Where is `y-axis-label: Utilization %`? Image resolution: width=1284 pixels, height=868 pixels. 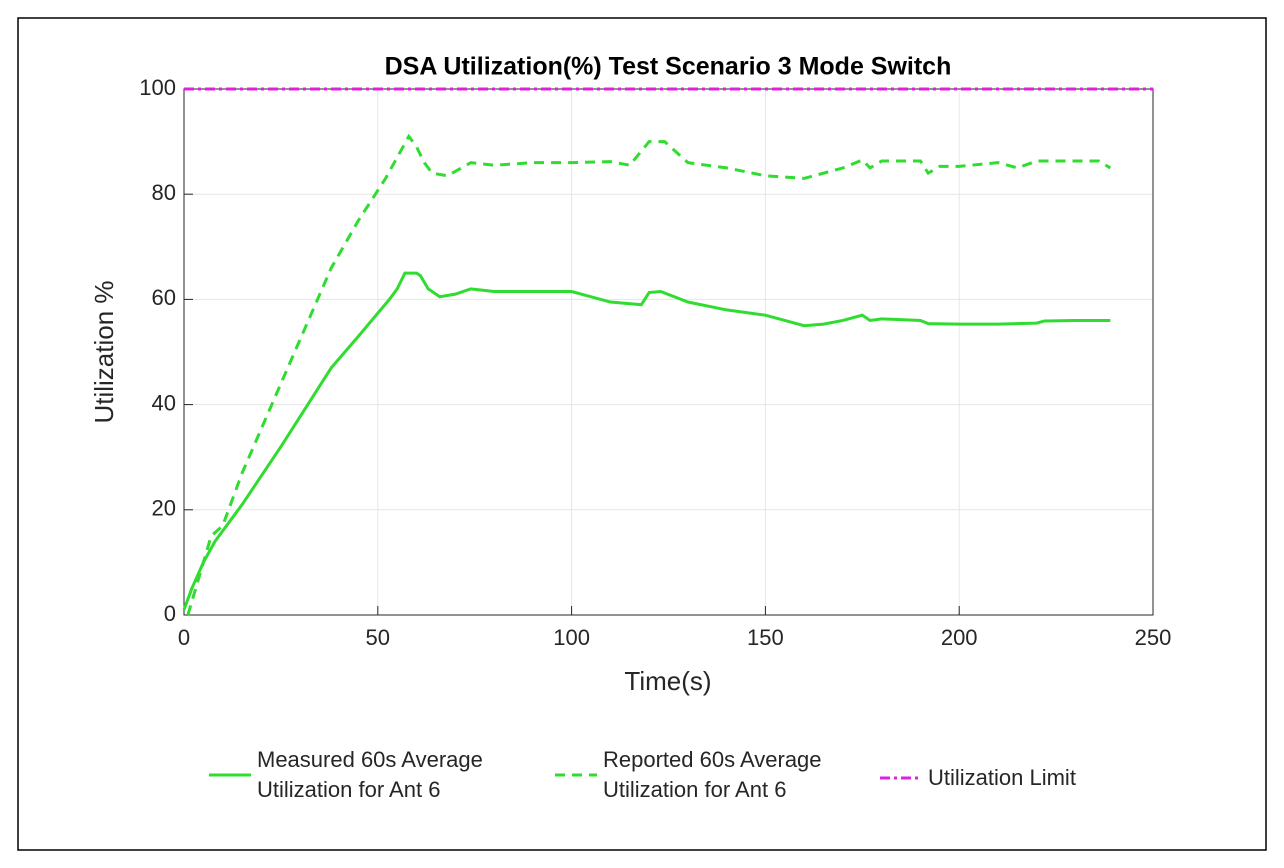 y-axis-label: Utilization % is located at coordinates (104, 351).